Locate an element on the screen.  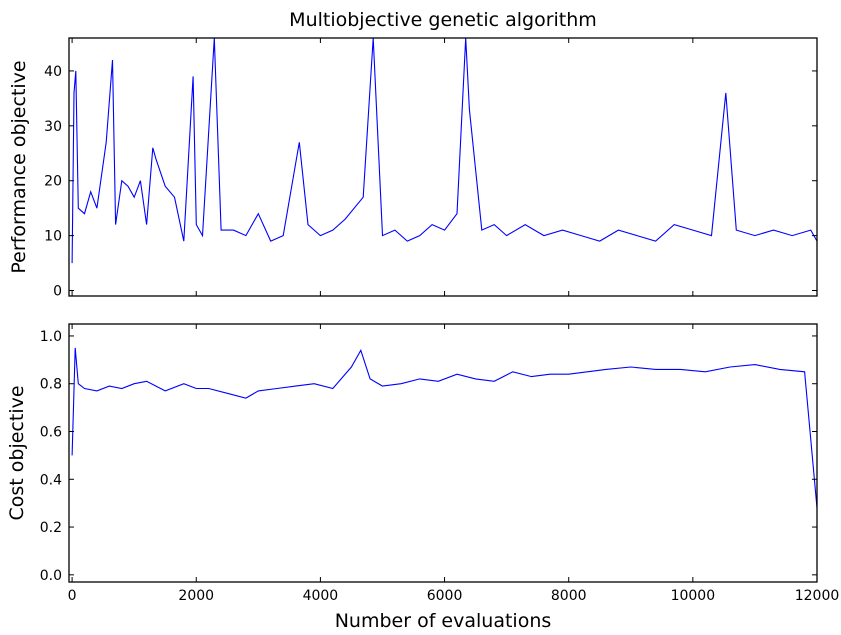
performance-y-tick-label: 40 is located at coordinates (53, 72).